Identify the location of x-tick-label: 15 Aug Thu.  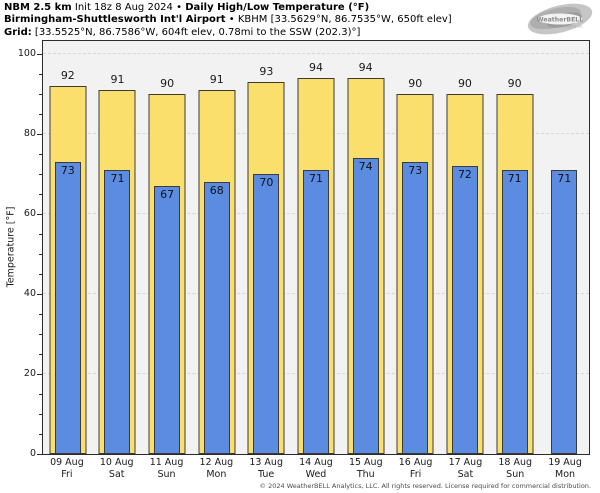
(366, 468).